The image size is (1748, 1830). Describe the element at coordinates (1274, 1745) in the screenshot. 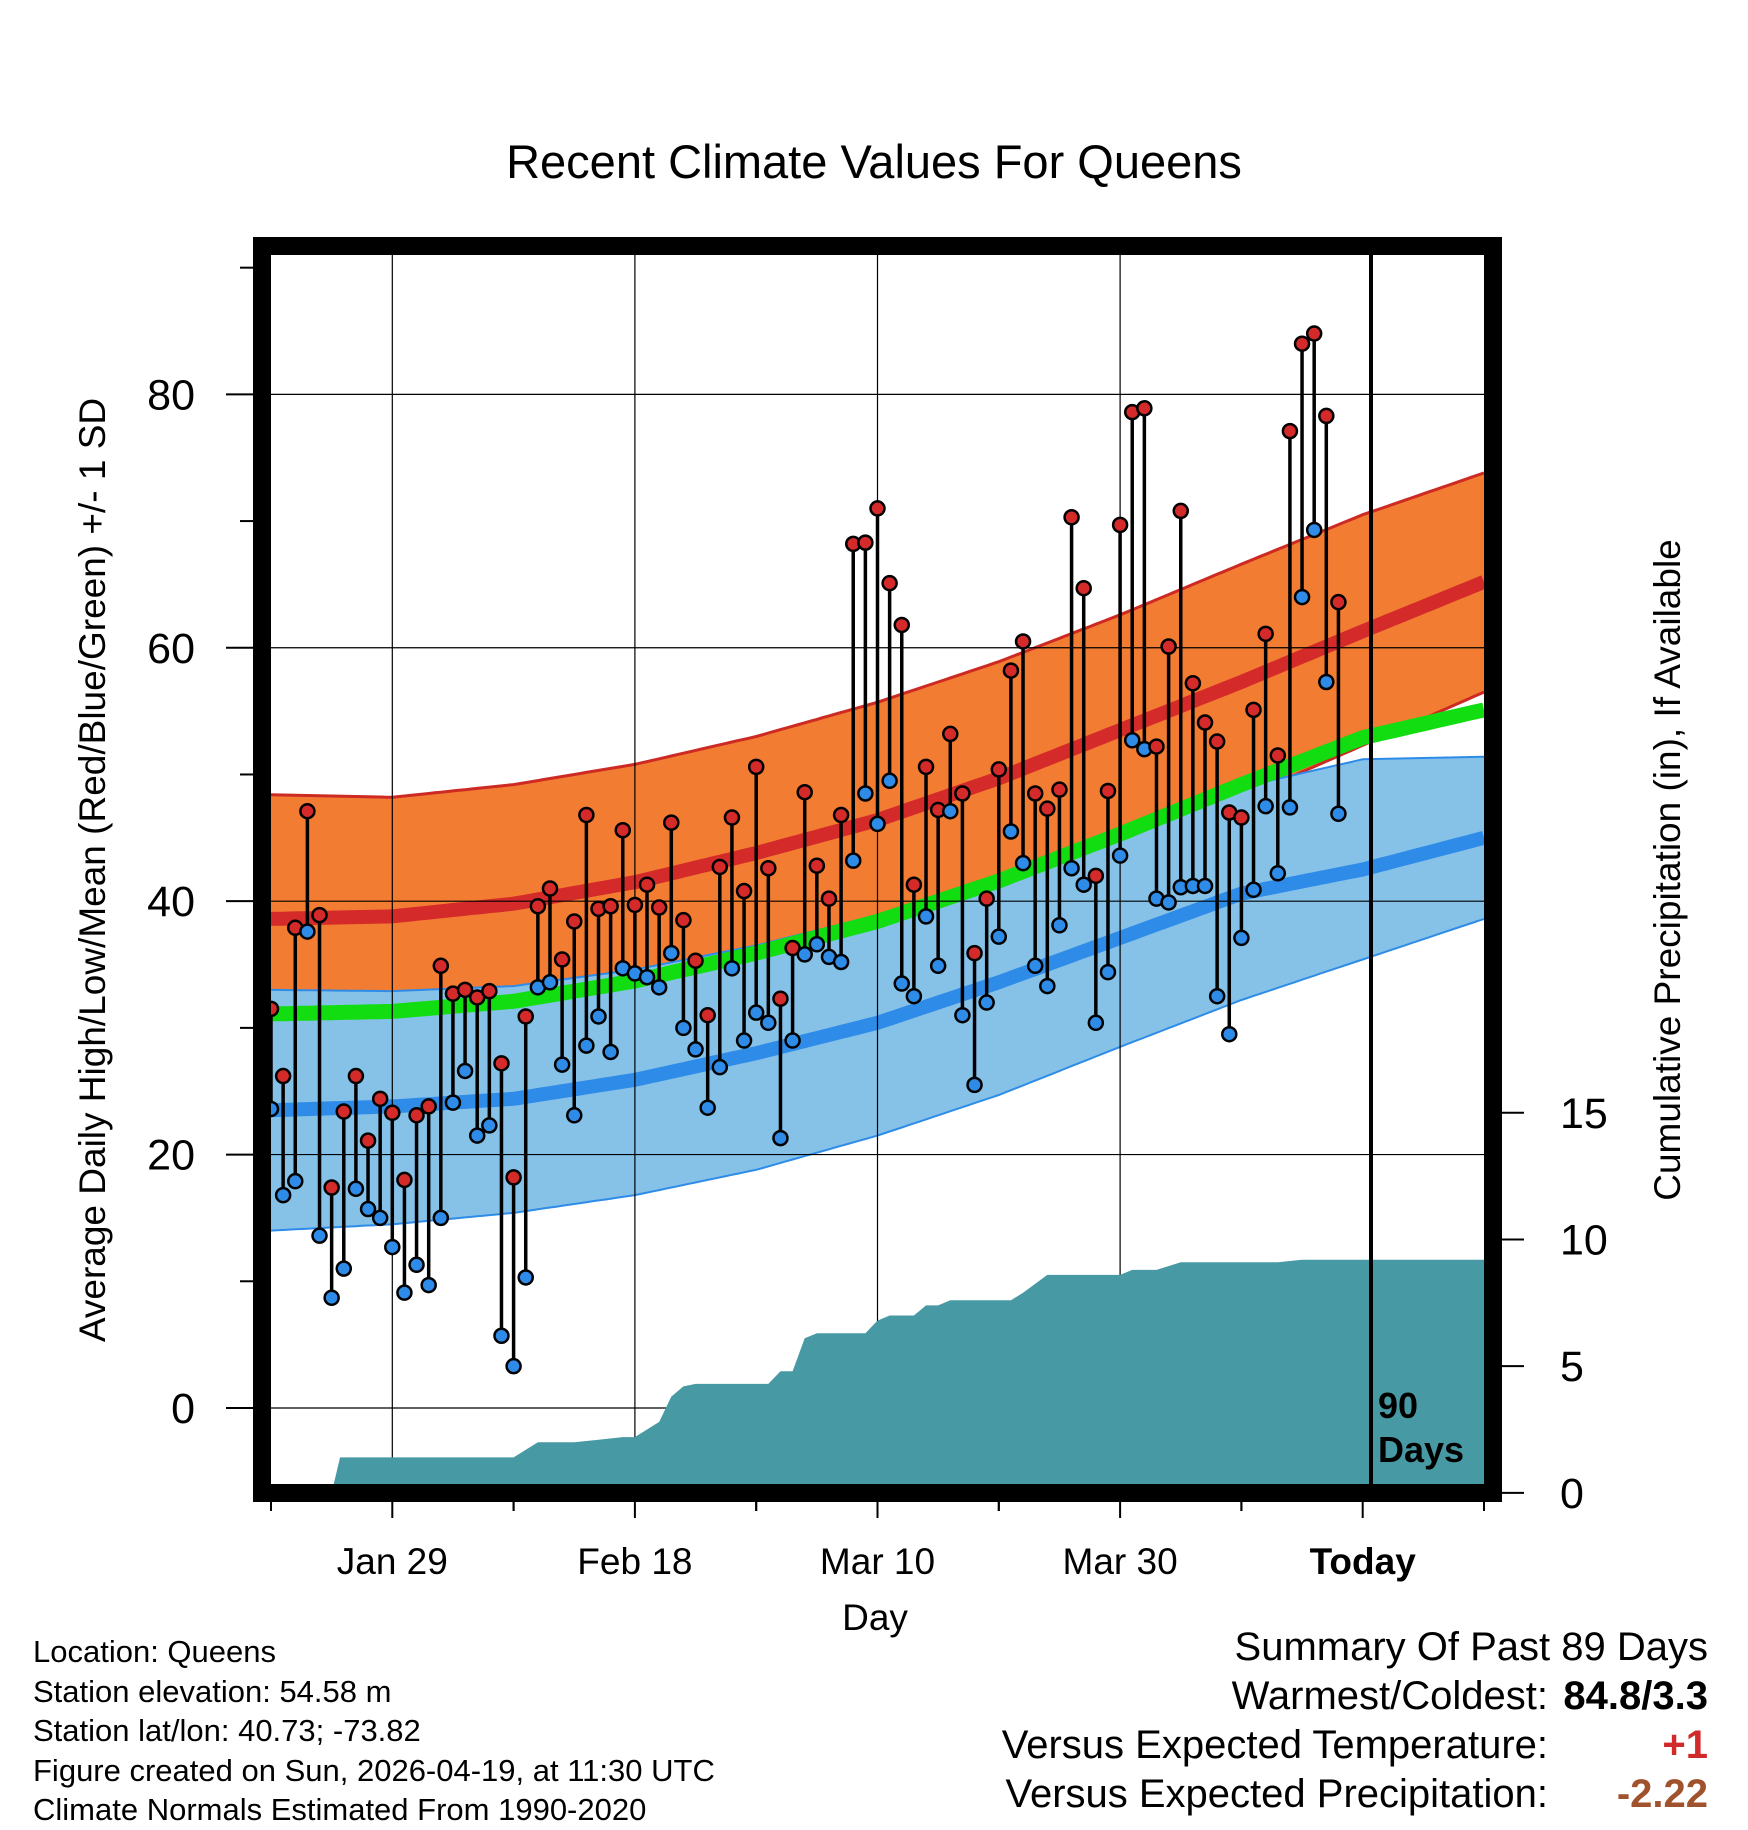

I see `temp-label: Versus Expected Temperature:` at that location.